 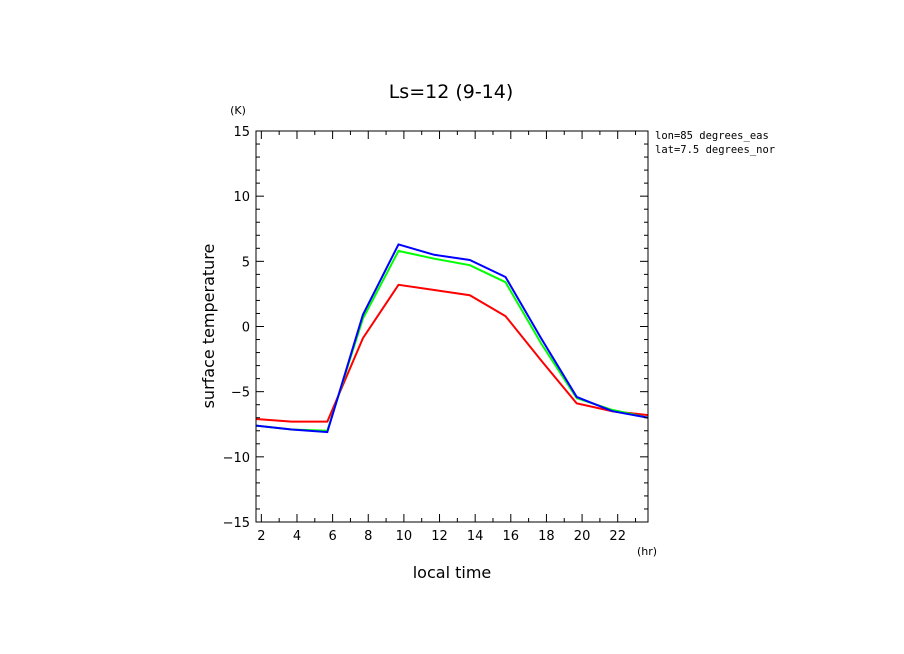 What do you see at coordinates (261, 536) in the screenshot?
I see `x-tick-label-2: 2` at bounding box center [261, 536].